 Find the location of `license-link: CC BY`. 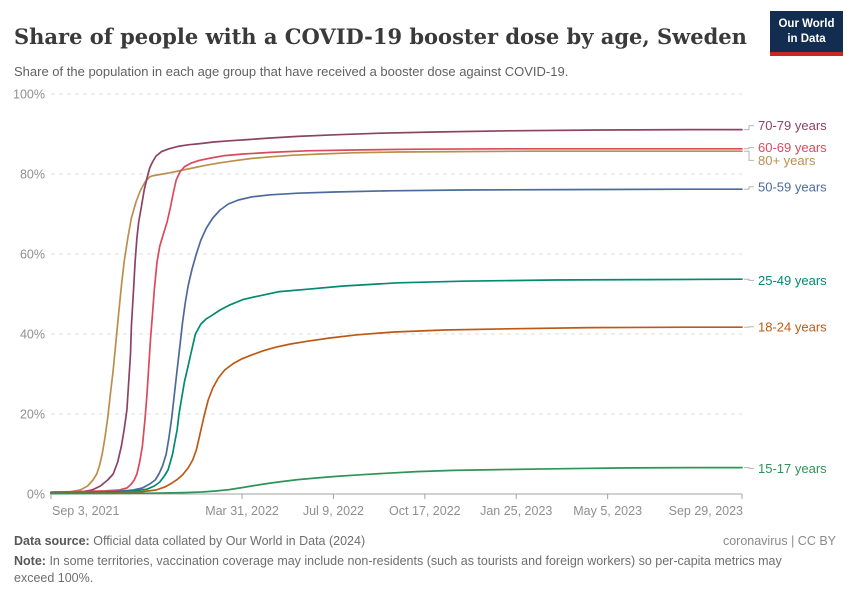

license-link: CC BY is located at coordinates (816, 541).